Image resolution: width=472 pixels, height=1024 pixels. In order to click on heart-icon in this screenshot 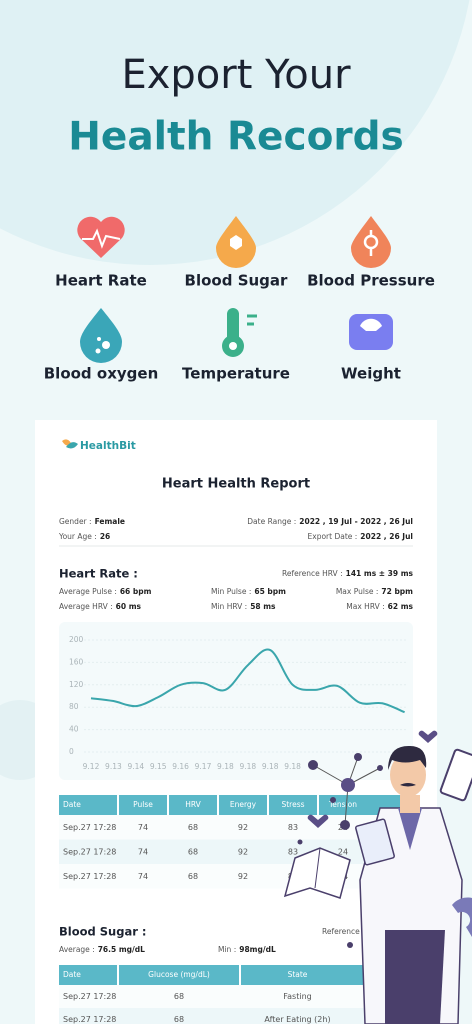, I will do `click(101, 237)`.